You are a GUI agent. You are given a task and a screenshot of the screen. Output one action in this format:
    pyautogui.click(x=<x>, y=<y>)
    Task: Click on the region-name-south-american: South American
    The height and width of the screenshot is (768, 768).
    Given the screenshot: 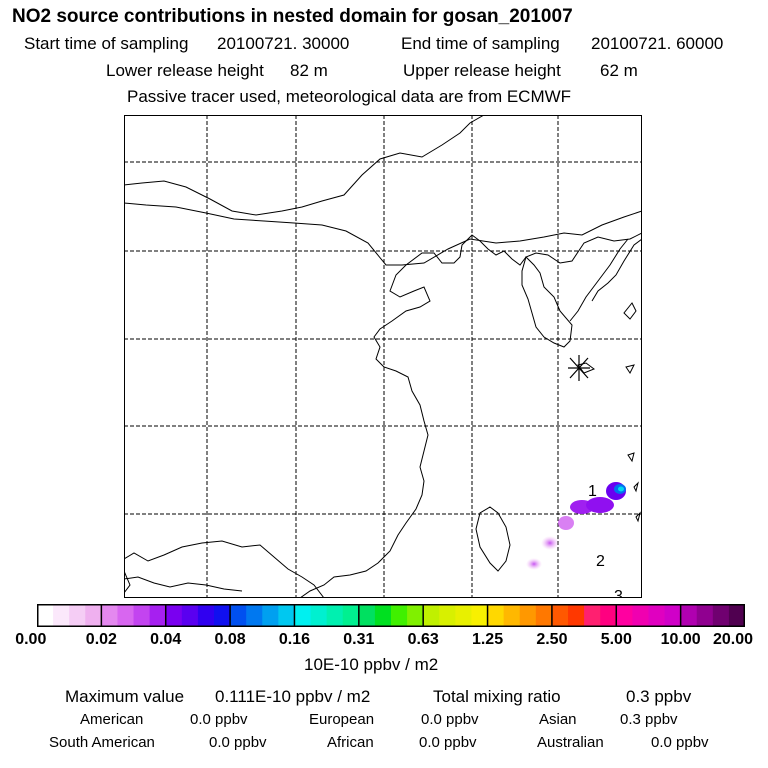 What is the action you would take?
    pyautogui.click(x=102, y=742)
    